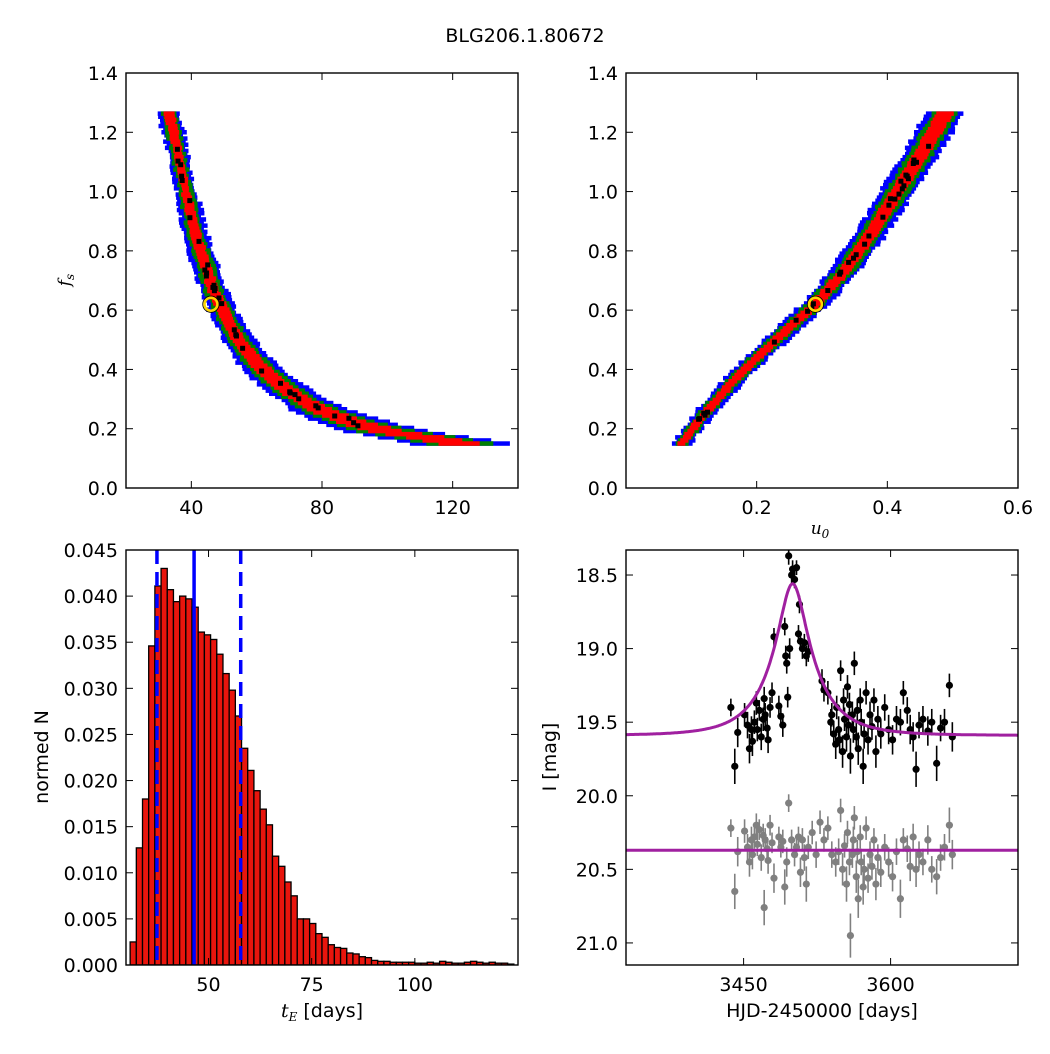 This screenshot has height=1054, width=1050. I want to click on histogram-ytick-label: 0.000, so click(91, 966).